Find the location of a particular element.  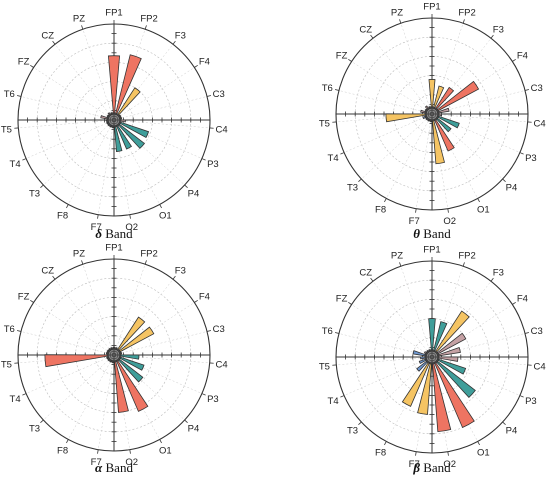

alpha-bar-t5 is located at coordinates (76, 361).